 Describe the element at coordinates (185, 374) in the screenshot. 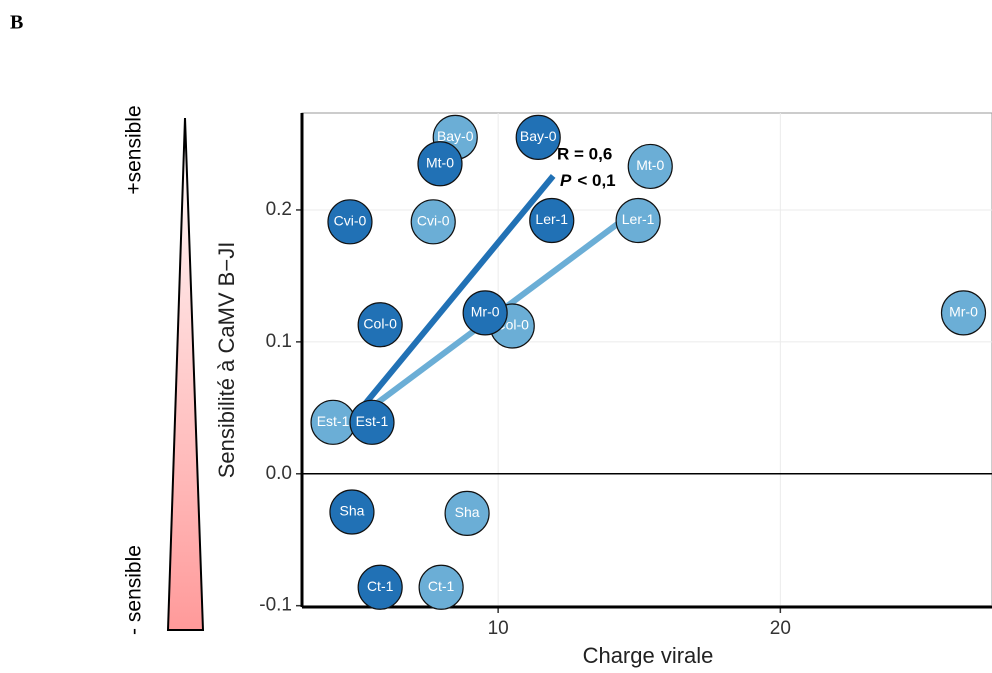

I see `sensitivity-triangle` at that location.